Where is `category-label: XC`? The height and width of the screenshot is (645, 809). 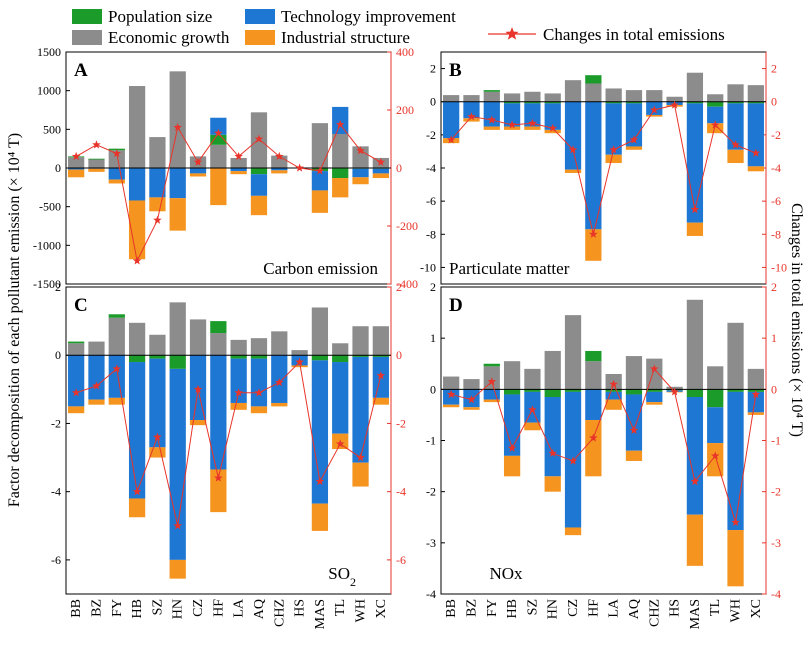 category-label: XC is located at coordinates (381, 608).